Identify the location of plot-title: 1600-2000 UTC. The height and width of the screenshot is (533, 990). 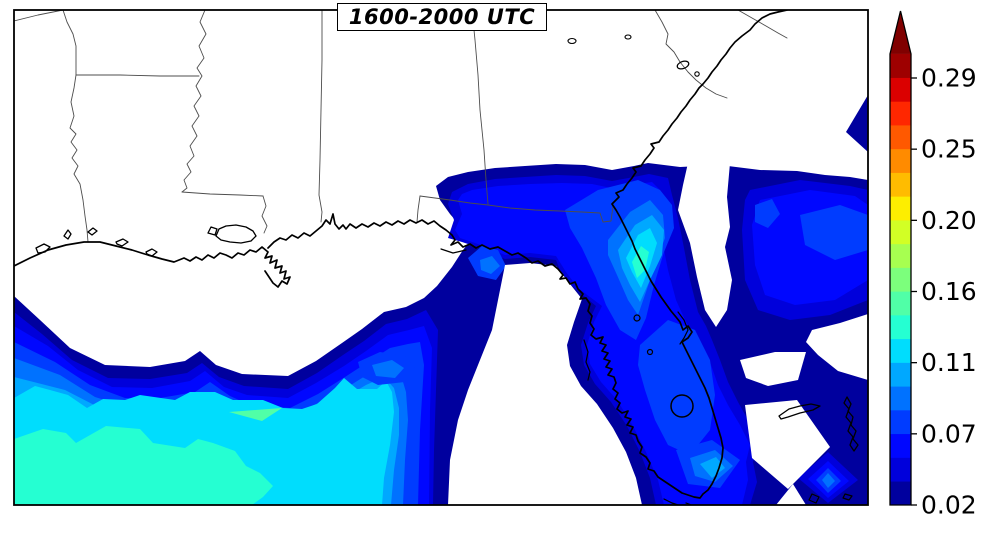
(442, 17).